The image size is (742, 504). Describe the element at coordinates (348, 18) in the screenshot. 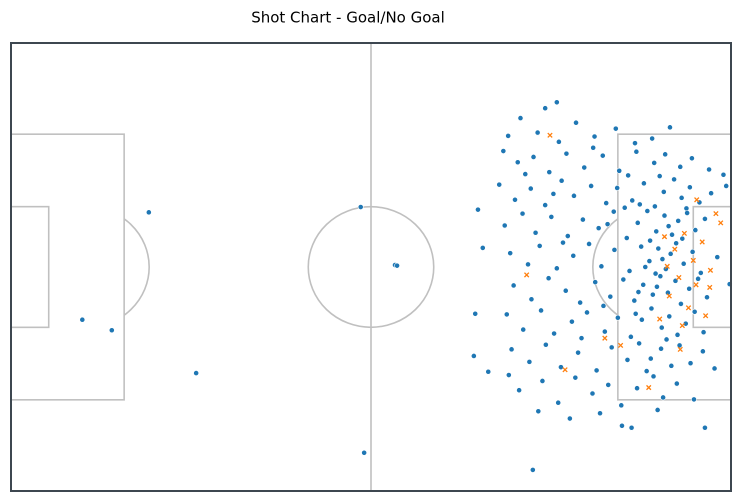

I see `chart-title: Shot Chart - Goal/No Goal` at that location.